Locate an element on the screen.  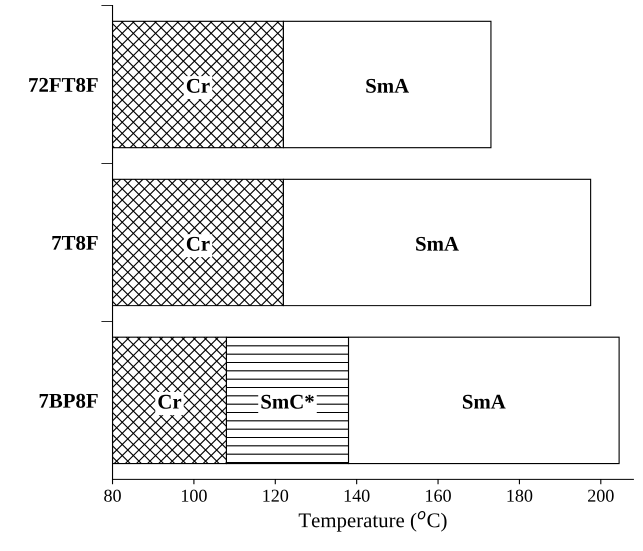
x-tick-label: 120 is located at coordinates (275, 496).